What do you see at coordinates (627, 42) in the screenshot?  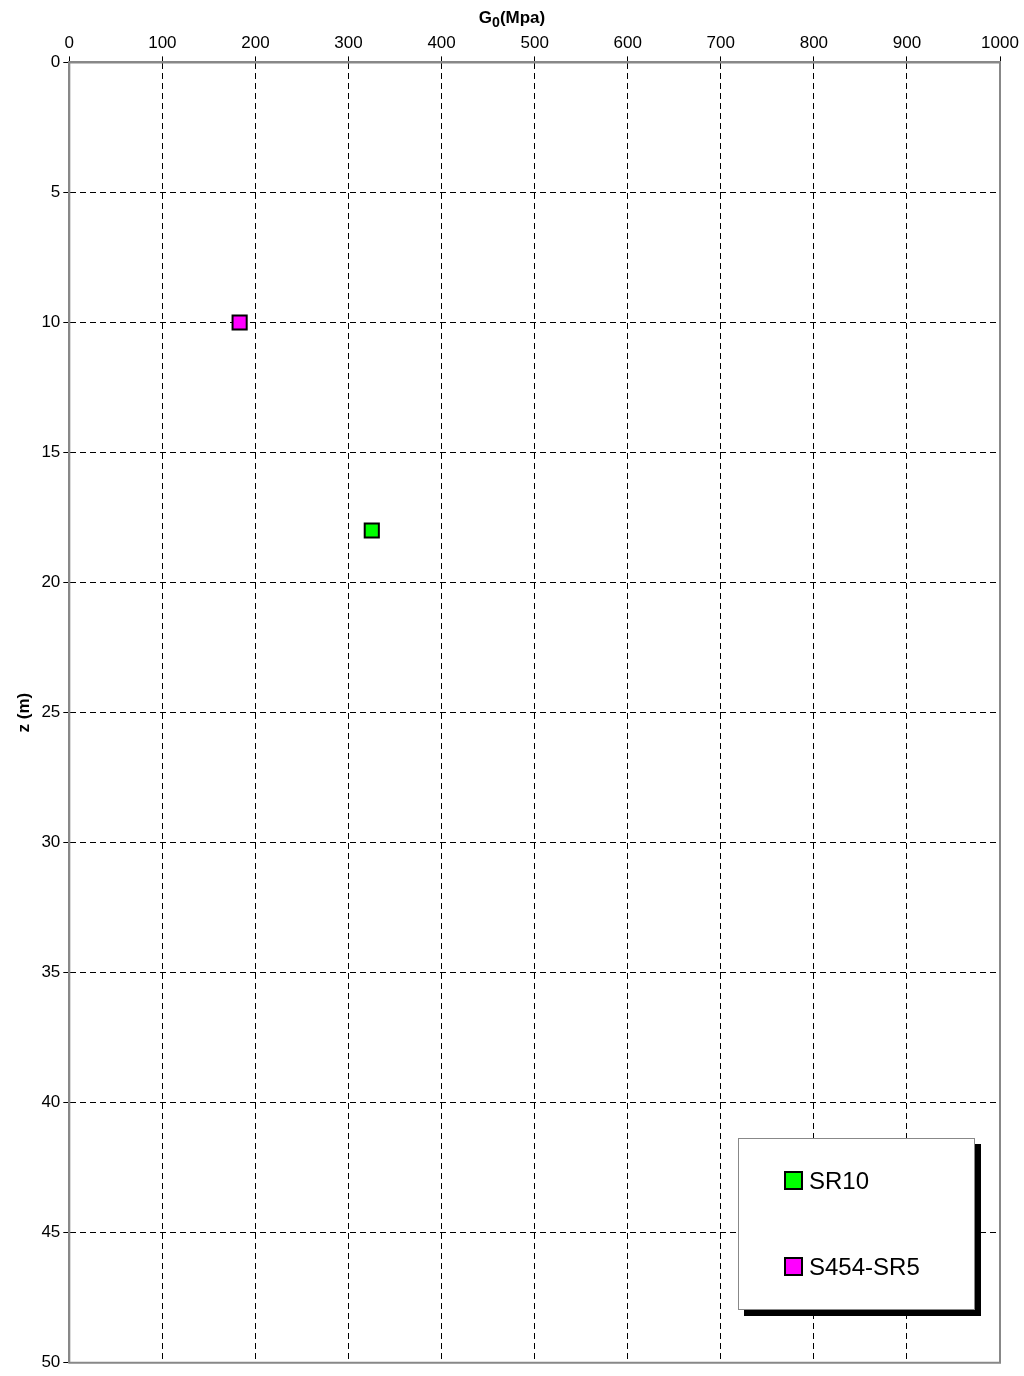 I see `x-tick-label: 600` at bounding box center [627, 42].